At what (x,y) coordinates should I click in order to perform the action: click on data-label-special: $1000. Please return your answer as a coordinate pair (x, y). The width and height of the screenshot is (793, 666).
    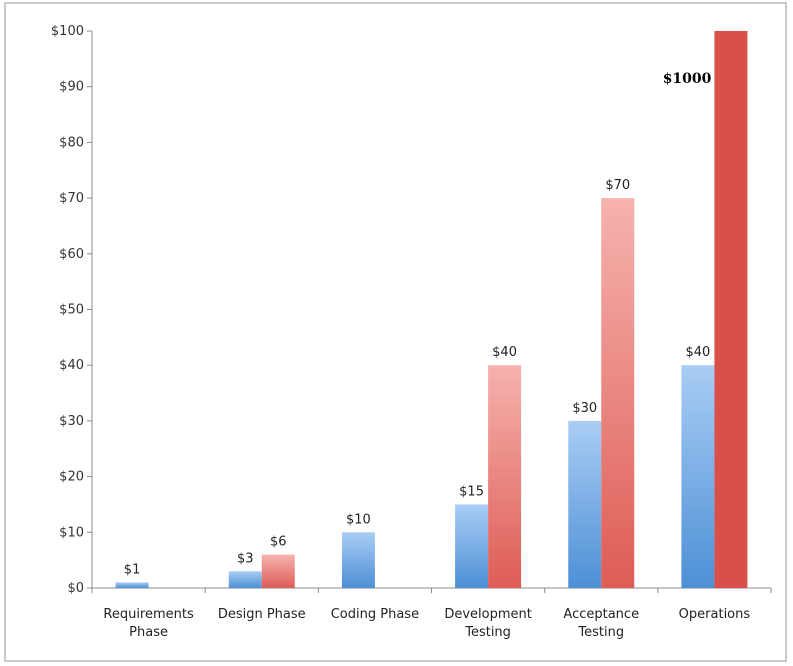
    Looking at the image, I should click on (687, 79).